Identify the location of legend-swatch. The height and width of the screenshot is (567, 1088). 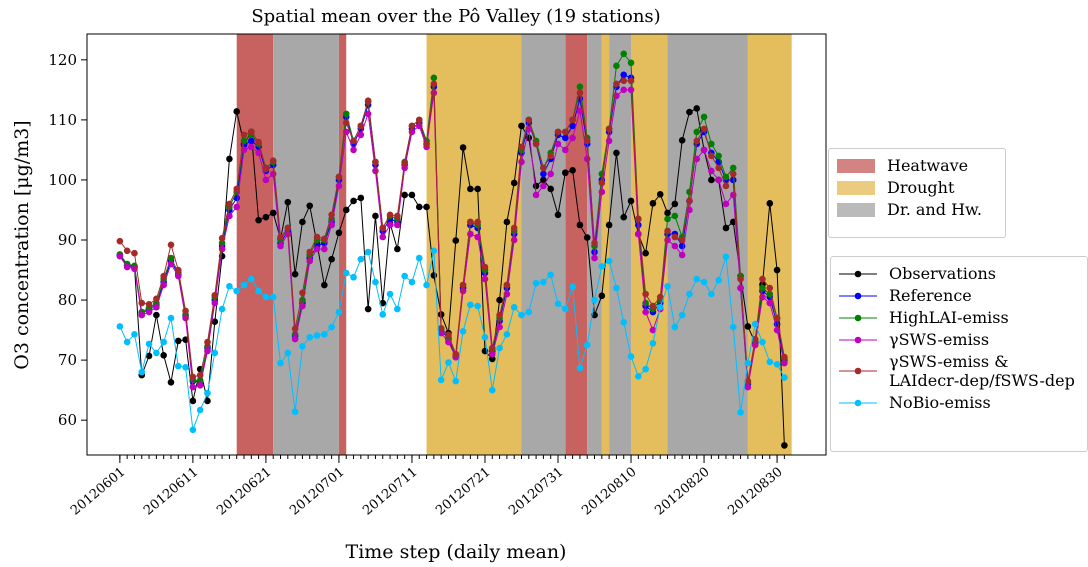
(858, 273).